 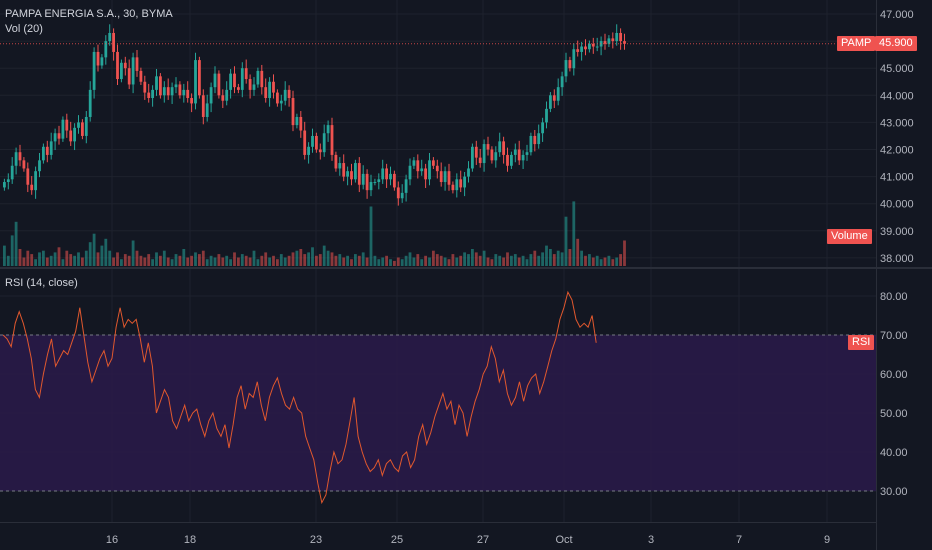 I want to click on price-tick-label: 47.000, so click(x=897, y=15).